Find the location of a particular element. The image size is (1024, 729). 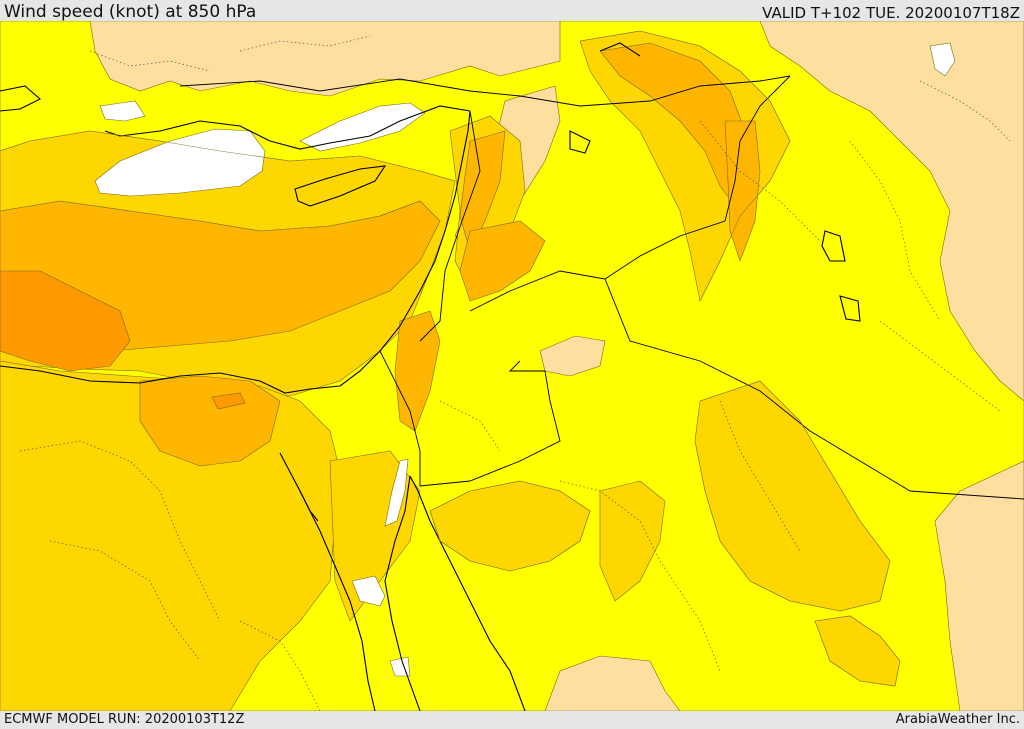

max-wind-sinai is located at coordinates (228, 401).